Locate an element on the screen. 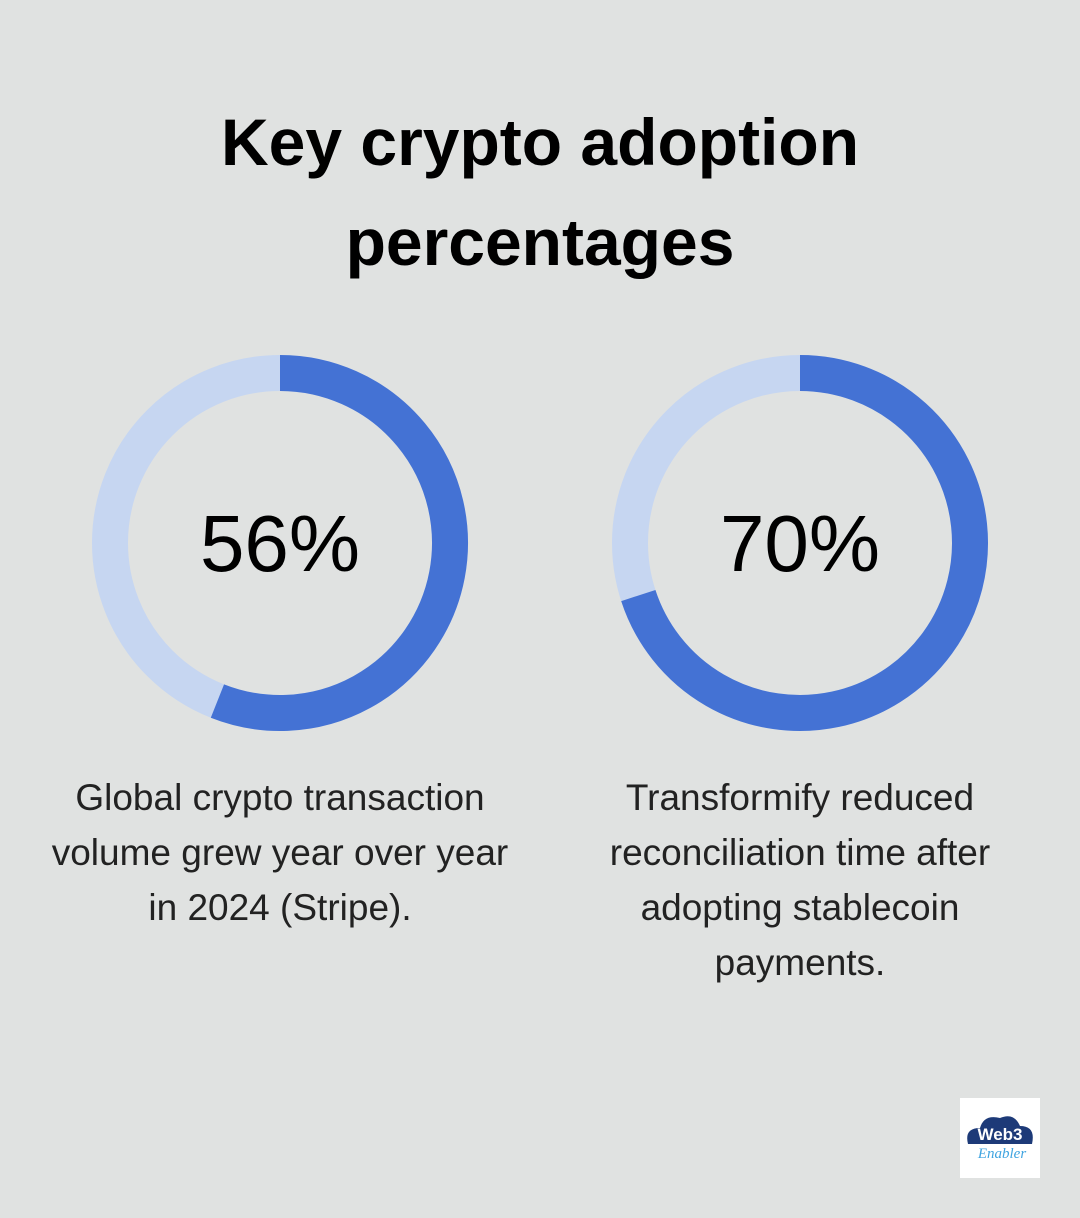  title: Key crypto adoption percentages is located at coordinates (540, 192).